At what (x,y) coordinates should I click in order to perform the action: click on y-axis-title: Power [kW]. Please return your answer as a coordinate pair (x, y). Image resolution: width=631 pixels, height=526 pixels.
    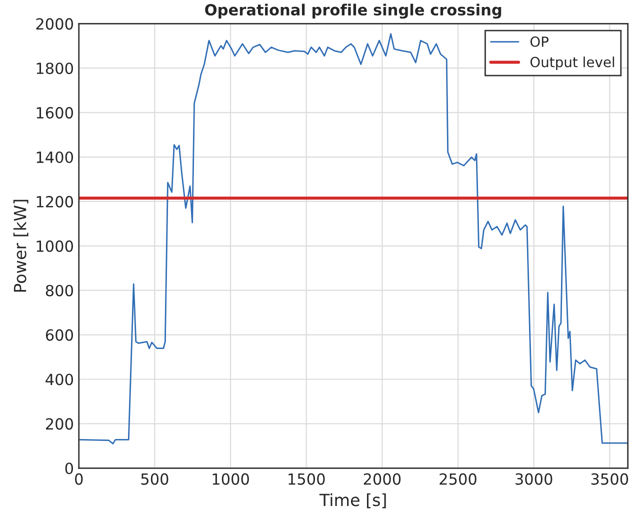
    Looking at the image, I should click on (20, 246).